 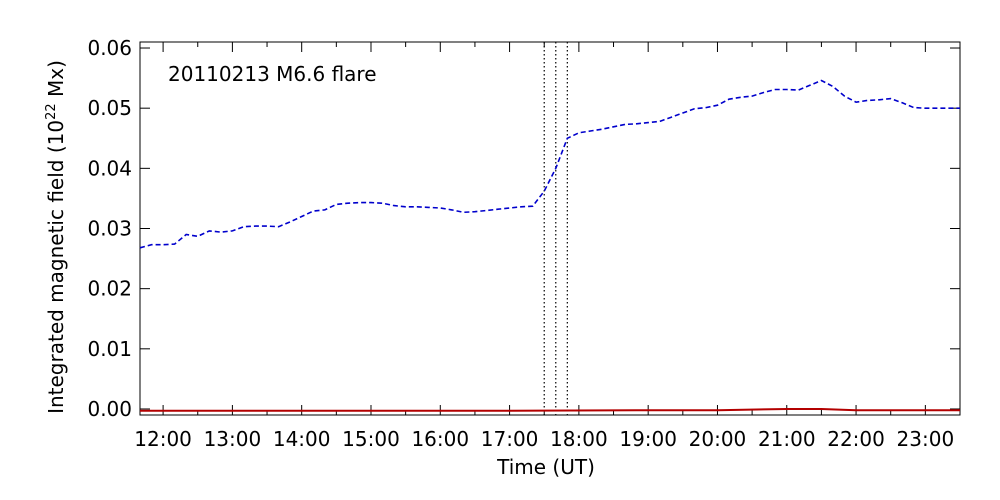 I want to click on y-axis-title: Integrated magnetic field (1022 Mx), so click(x=56, y=237).